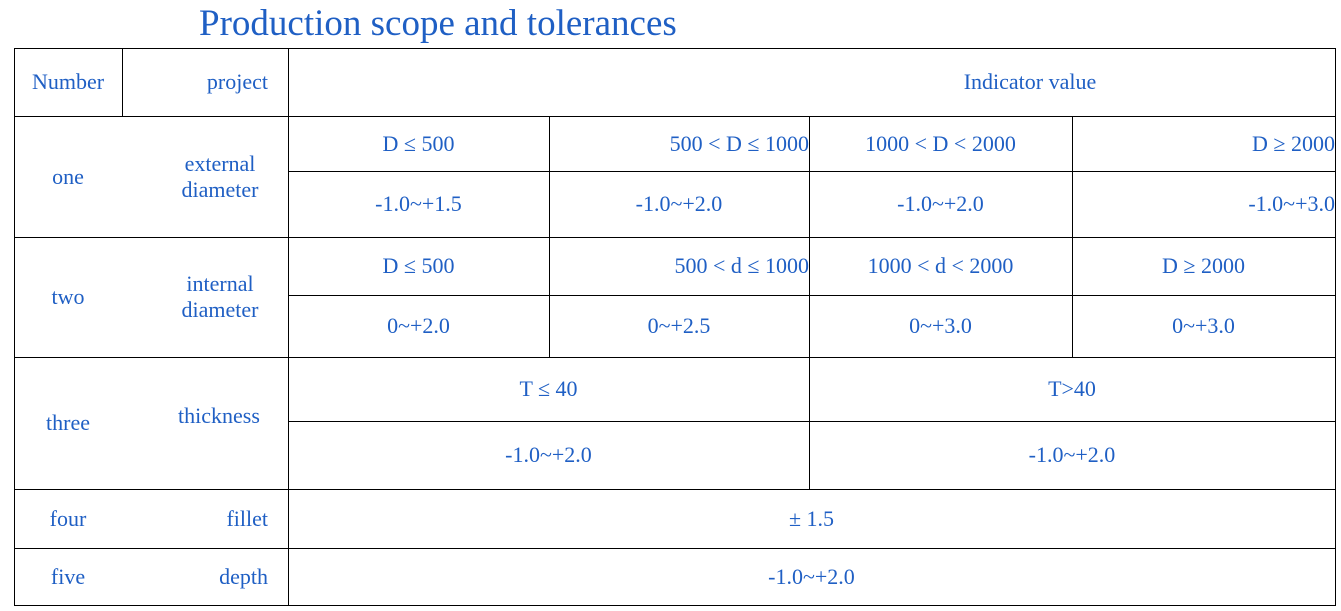 The height and width of the screenshot is (611, 1341). What do you see at coordinates (811, 576) in the screenshot?
I see `value-cell: -1.0~+2.0` at bounding box center [811, 576].